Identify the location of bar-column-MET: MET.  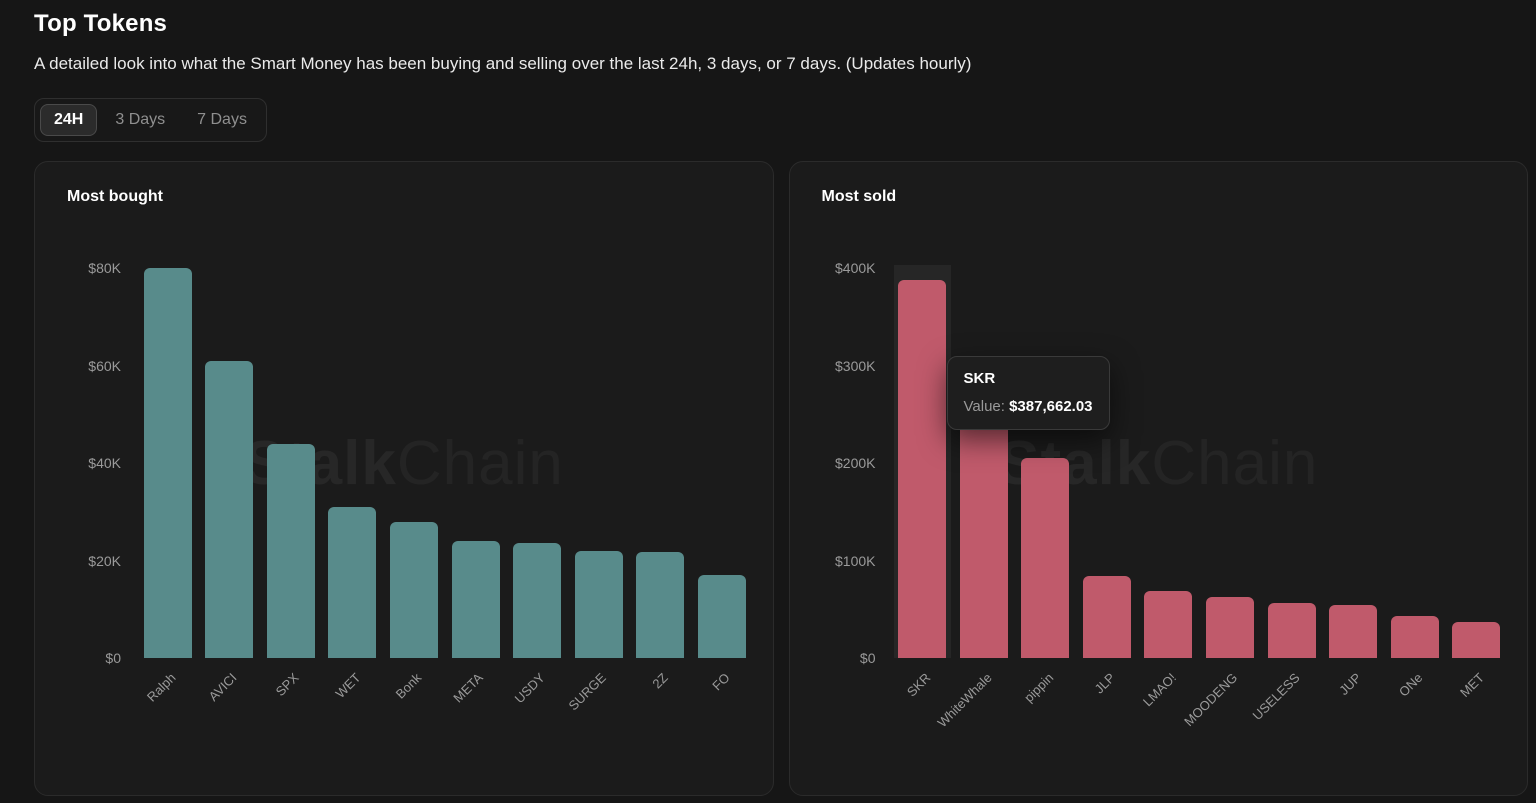
(1476, 484).